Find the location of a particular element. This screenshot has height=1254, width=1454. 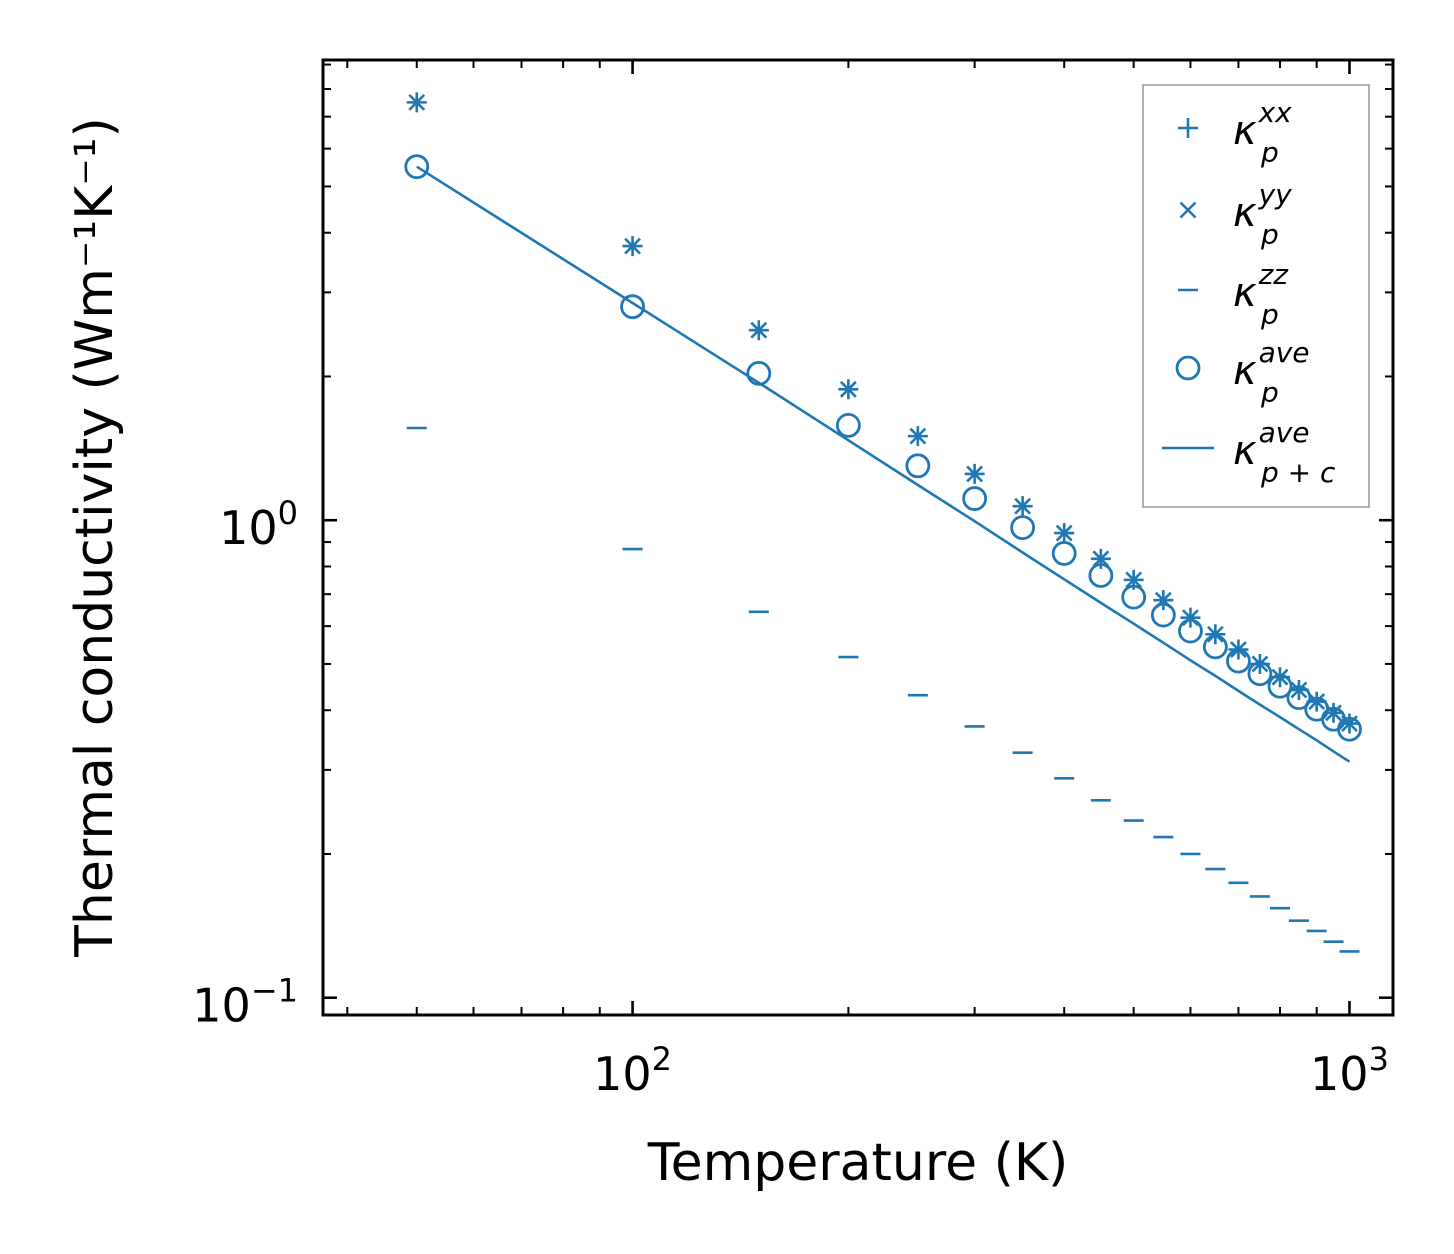

x-tick-label: 10³ is located at coordinates (1349, 1070).